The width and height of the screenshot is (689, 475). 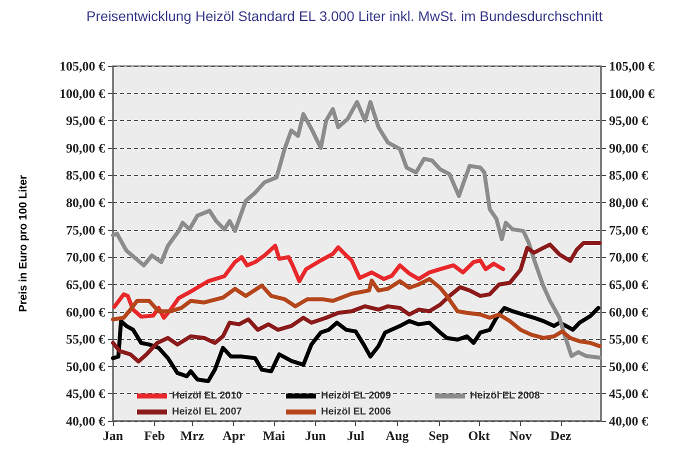 What do you see at coordinates (479, 435) in the screenshot?
I see `x-tick-label: Okt` at bounding box center [479, 435].